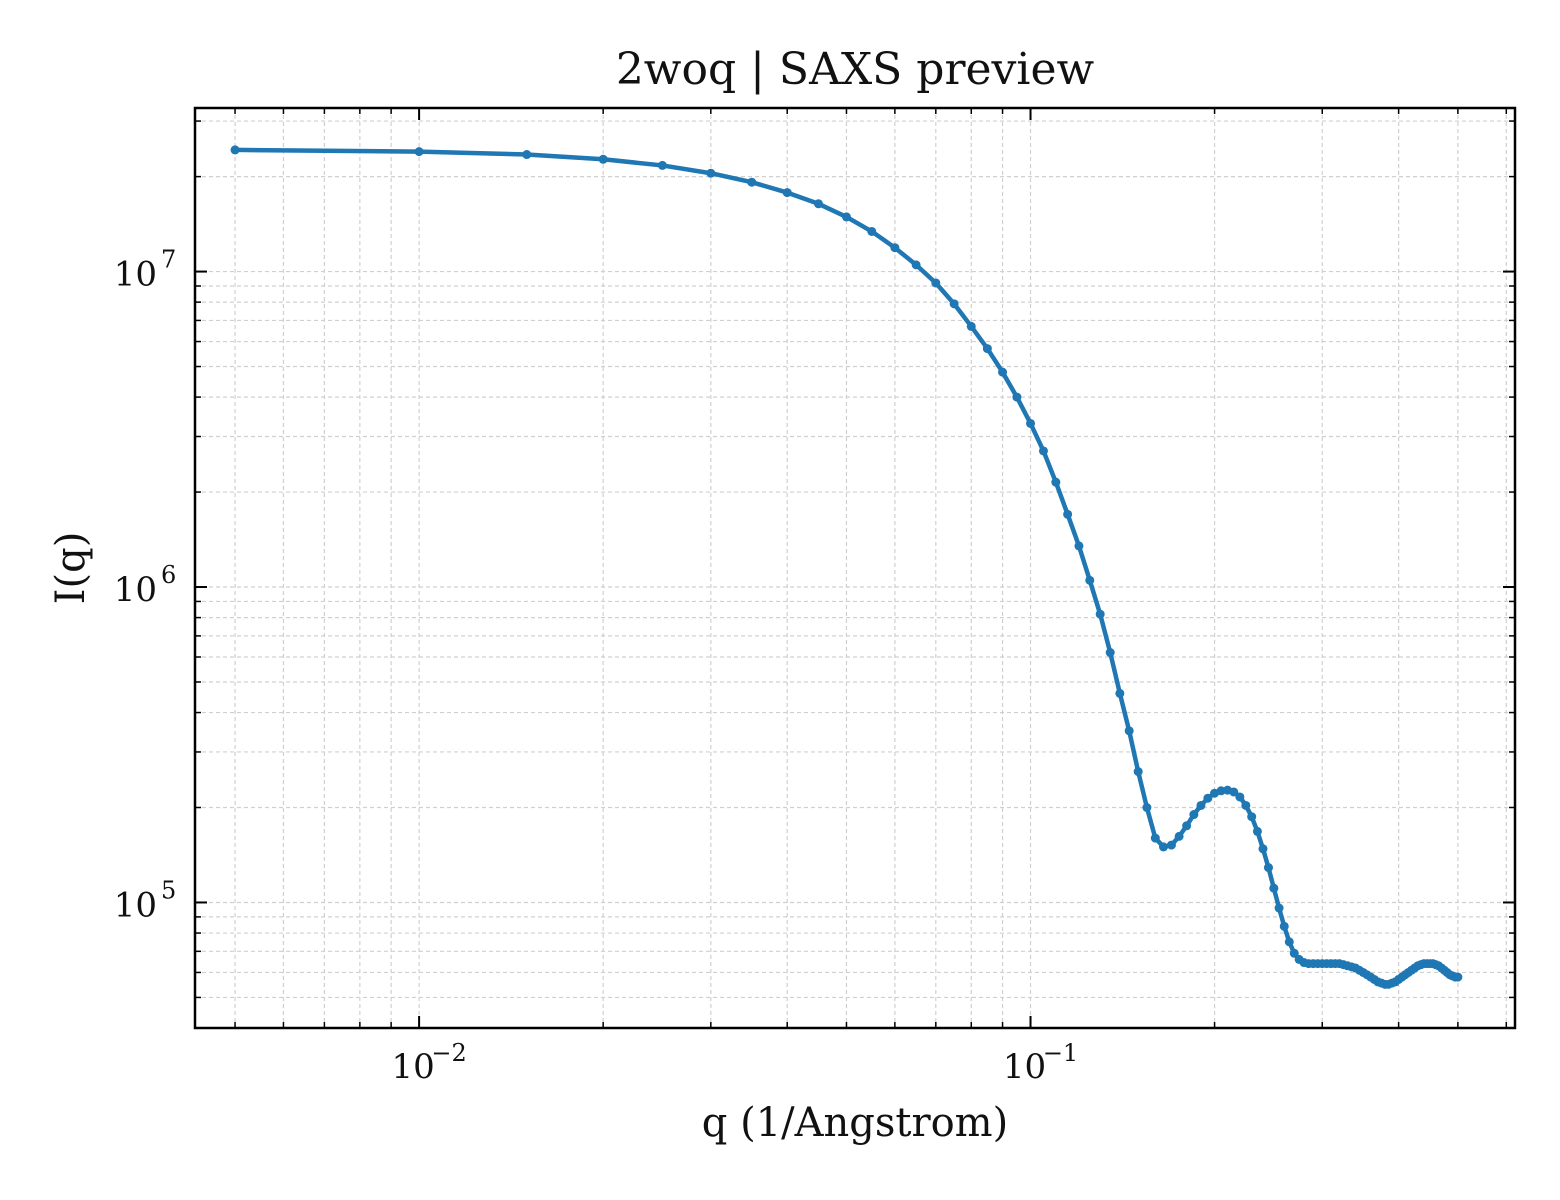  Describe the element at coordinates (168, 575) in the screenshot. I see `y-tick-exponent: 6` at that location.